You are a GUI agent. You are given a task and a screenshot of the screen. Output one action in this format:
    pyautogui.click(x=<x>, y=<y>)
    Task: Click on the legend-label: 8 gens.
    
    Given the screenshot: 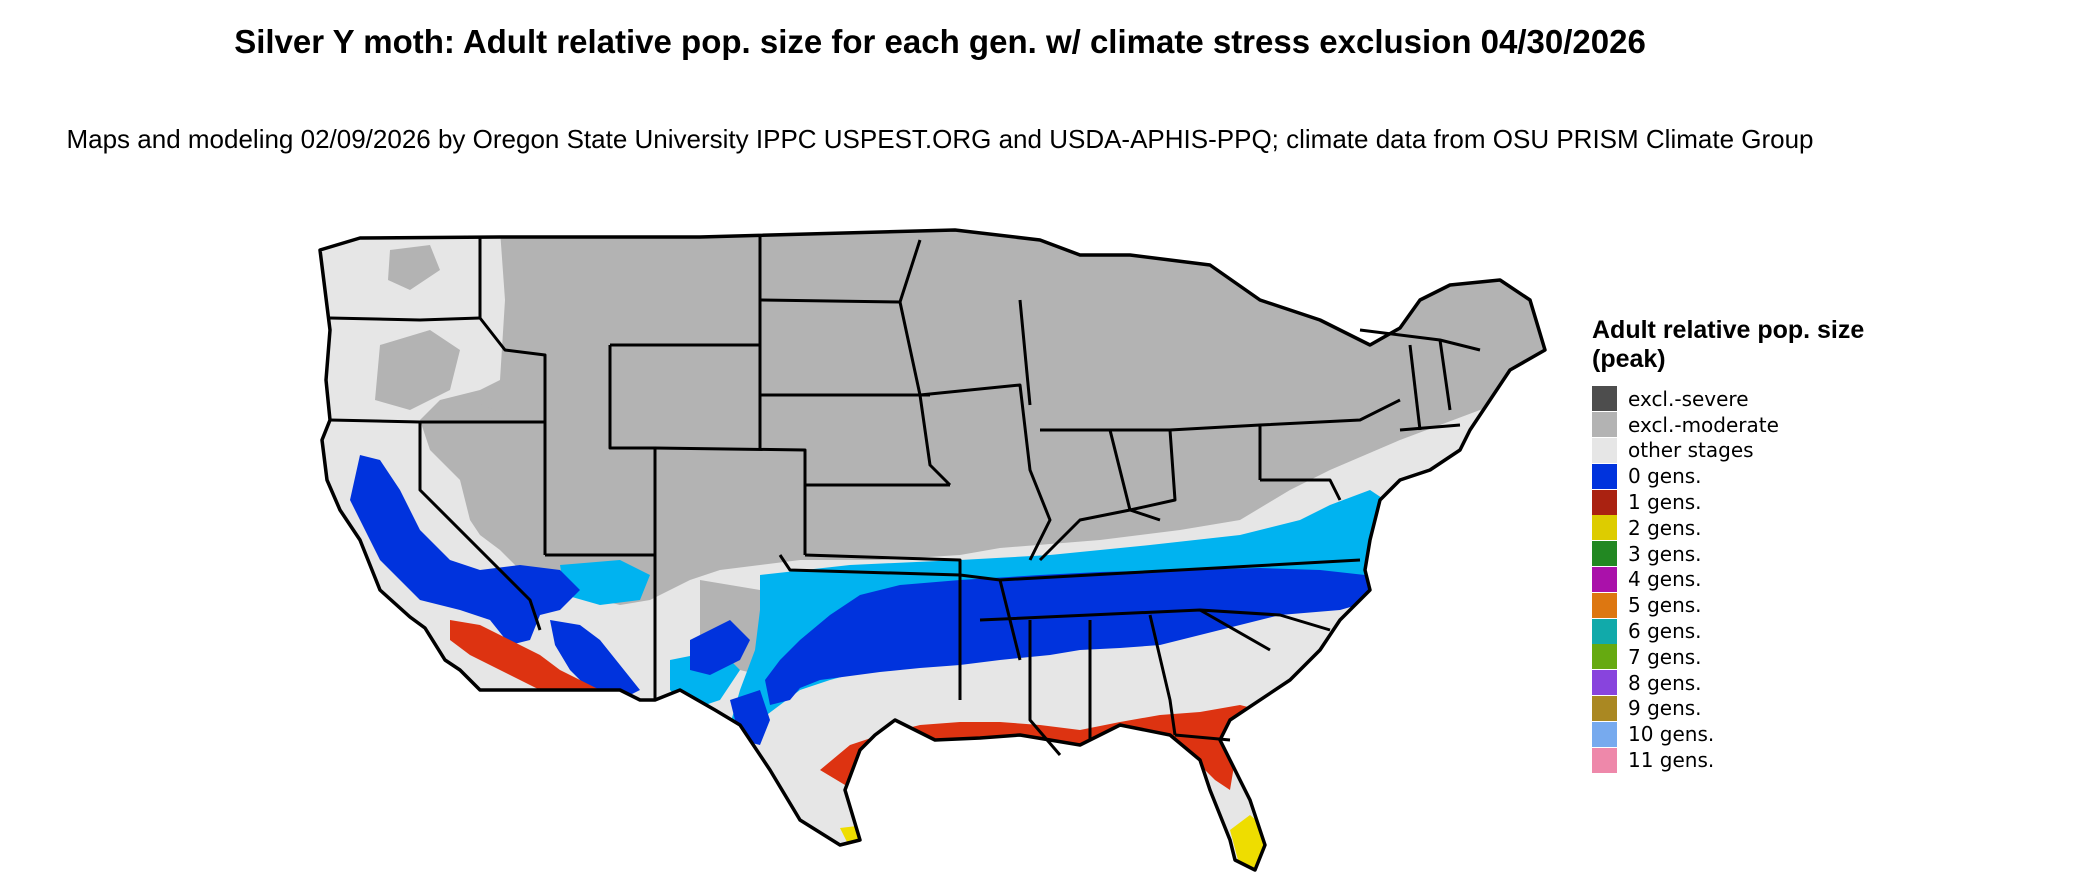 What is the action you would take?
    pyautogui.click(x=1665, y=682)
    